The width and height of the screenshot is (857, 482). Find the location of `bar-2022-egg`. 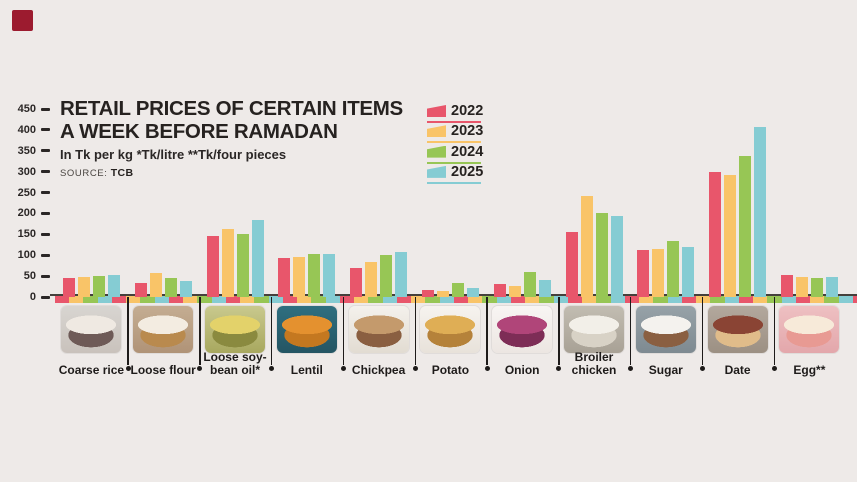

bar-2022-egg is located at coordinates (786, 286).